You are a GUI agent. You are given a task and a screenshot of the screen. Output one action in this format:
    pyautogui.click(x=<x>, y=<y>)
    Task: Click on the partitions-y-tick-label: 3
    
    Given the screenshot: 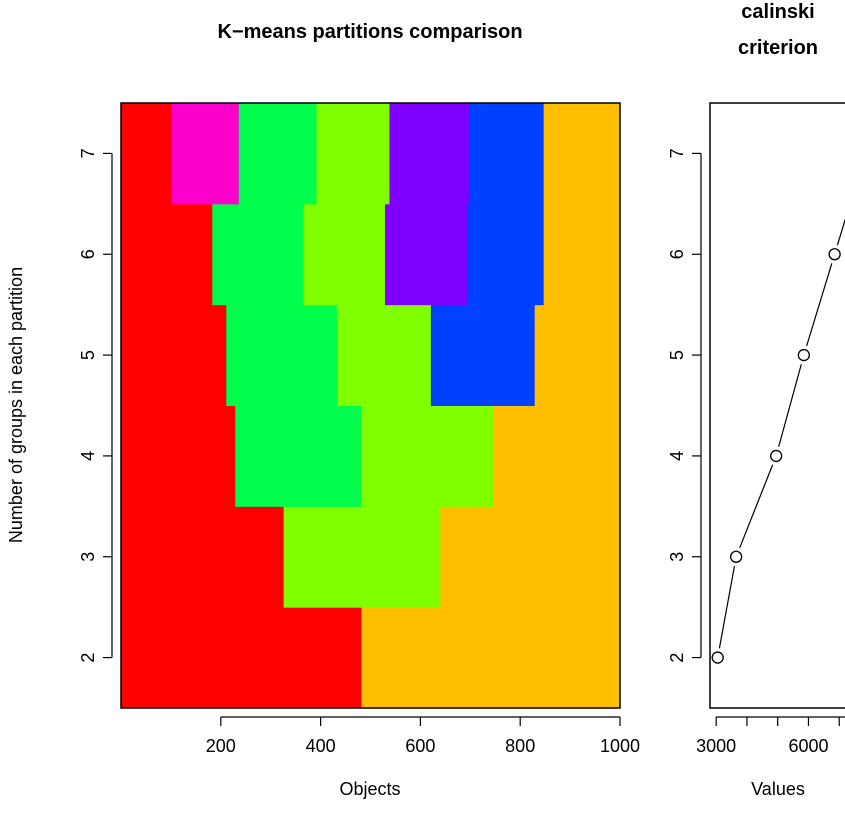 What is the action you would take?
    pyautogui.click(x=88, y=557)
    